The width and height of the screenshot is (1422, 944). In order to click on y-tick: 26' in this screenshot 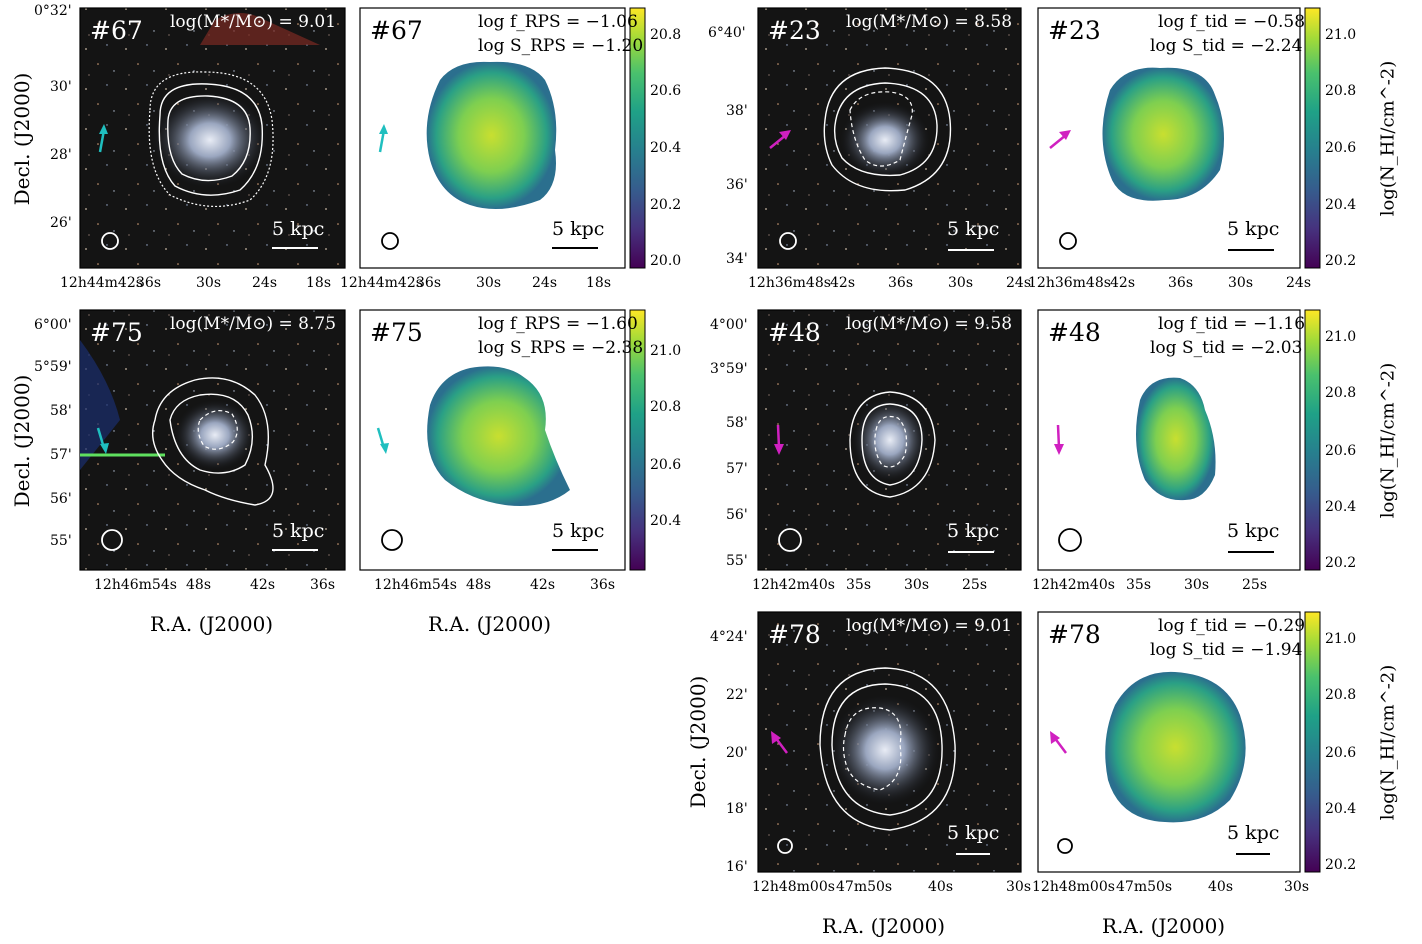, I will do `click(61, 223)`.